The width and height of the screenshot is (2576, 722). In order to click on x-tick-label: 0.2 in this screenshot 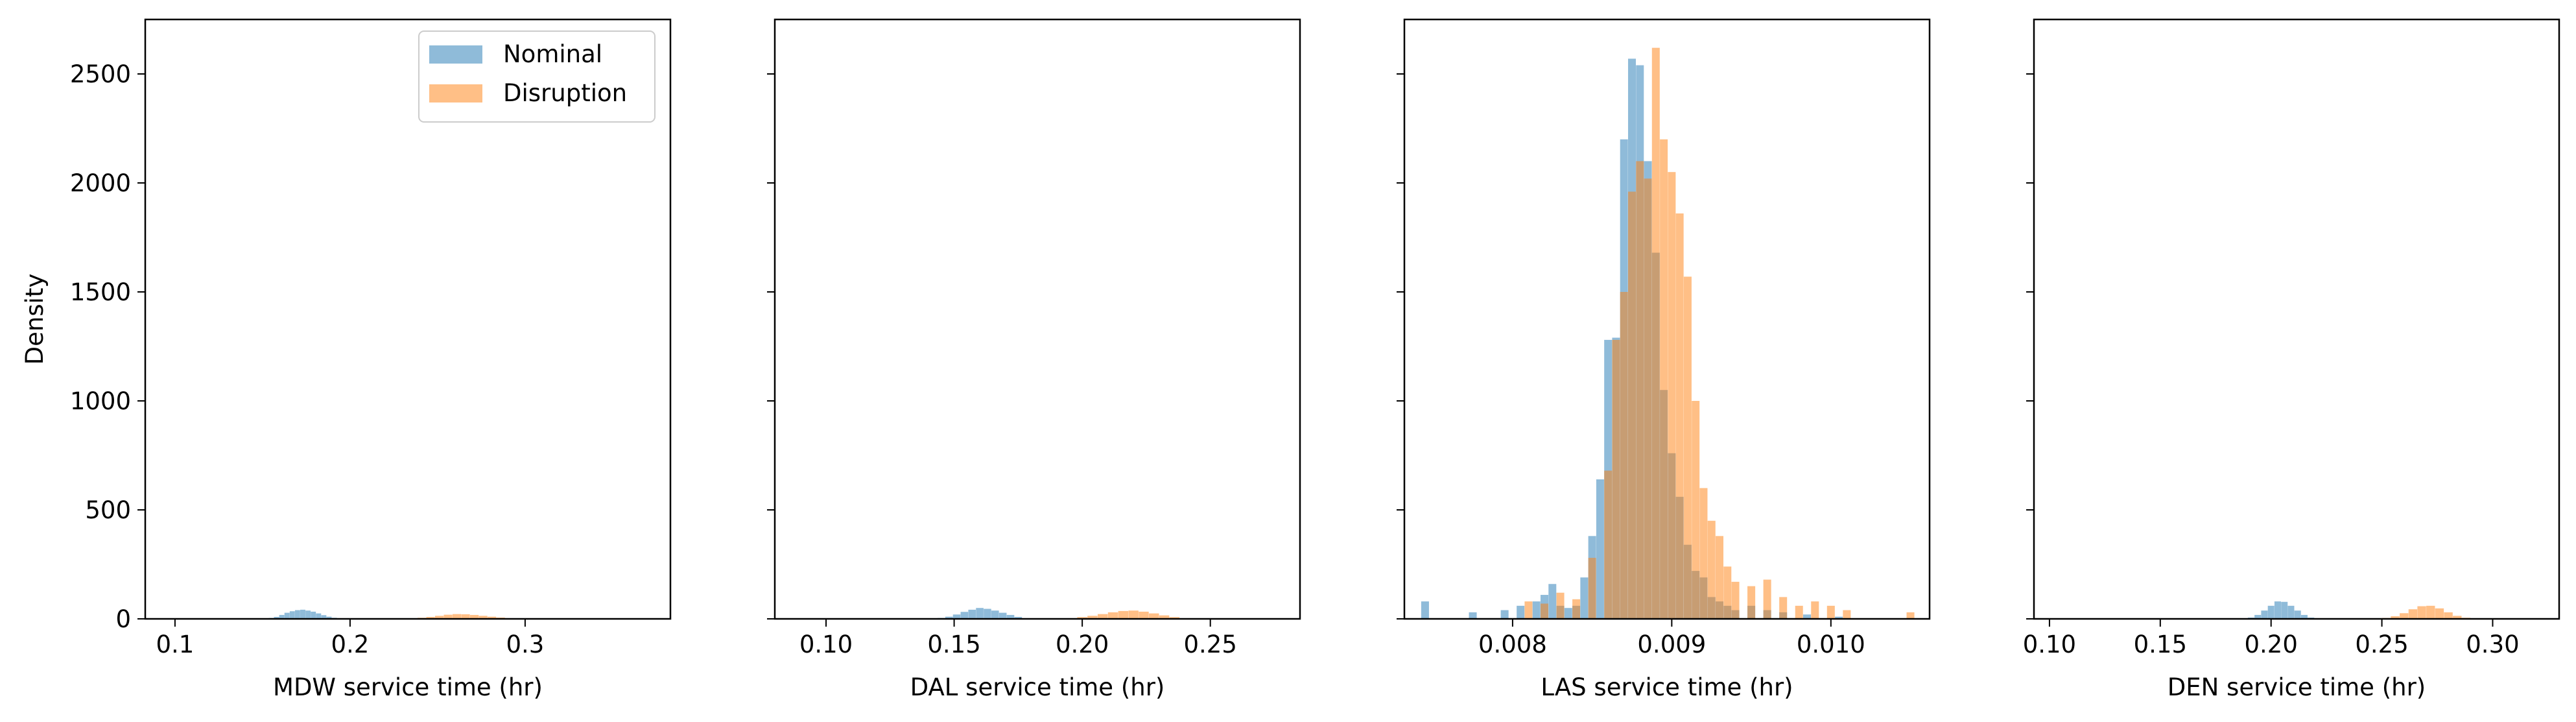, I will do `click(350, 644)`.